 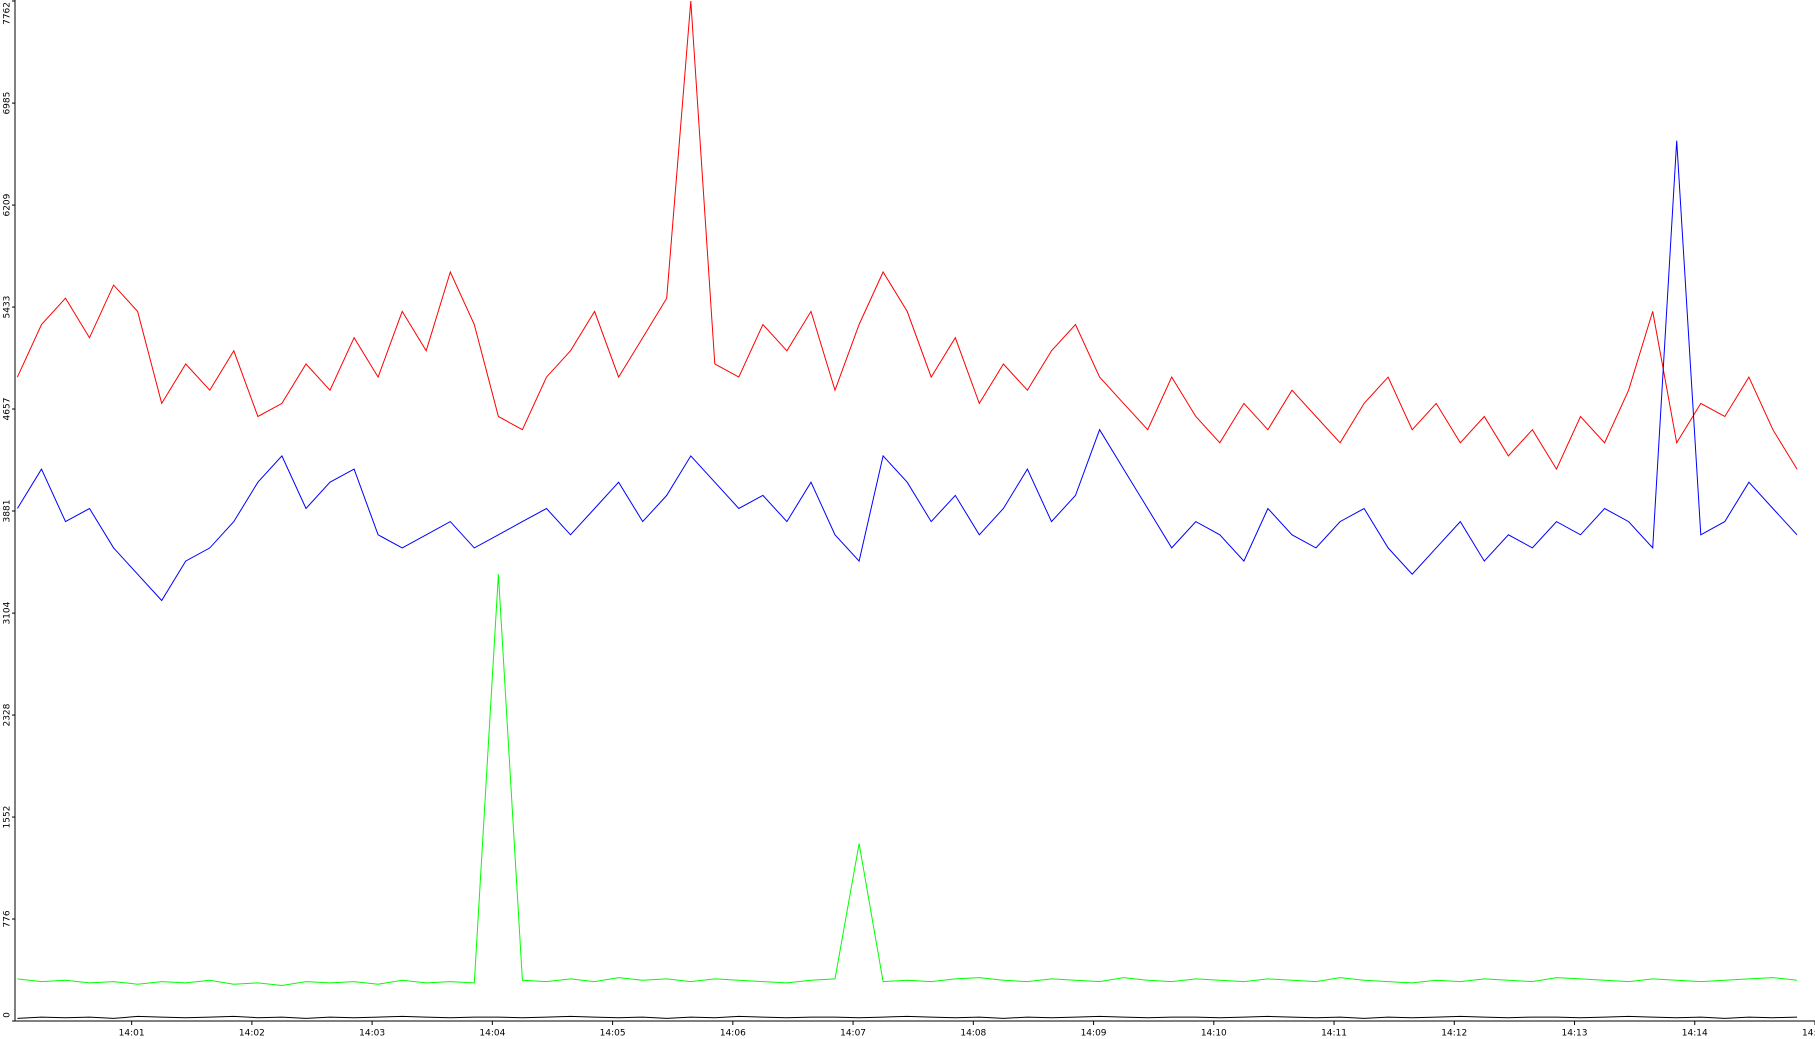 What do you see at coordinates (372, 1034) in the screenshot?
I see `x-tick-label: 14:03` at bounding box center [372, 1034].